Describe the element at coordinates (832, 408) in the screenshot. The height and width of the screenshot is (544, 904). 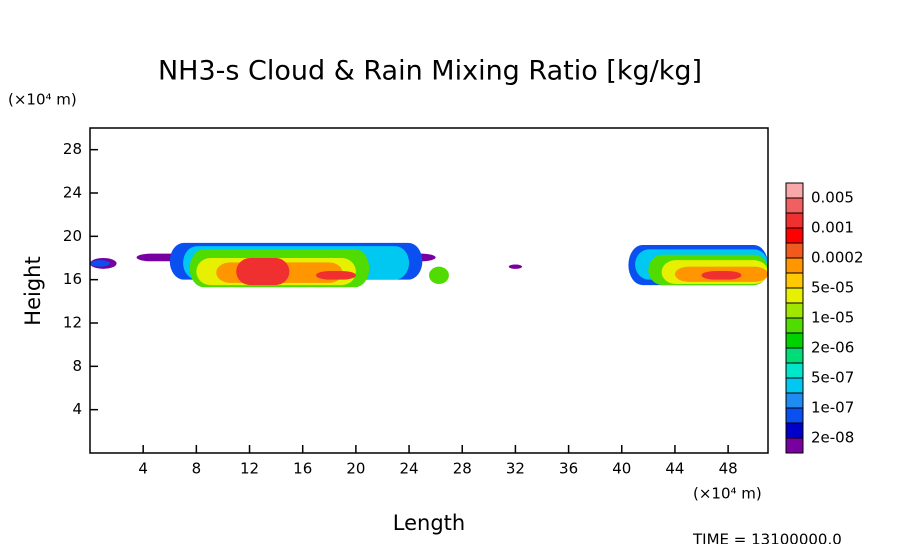
I see `colorbar-label: 1e-07` at that location.